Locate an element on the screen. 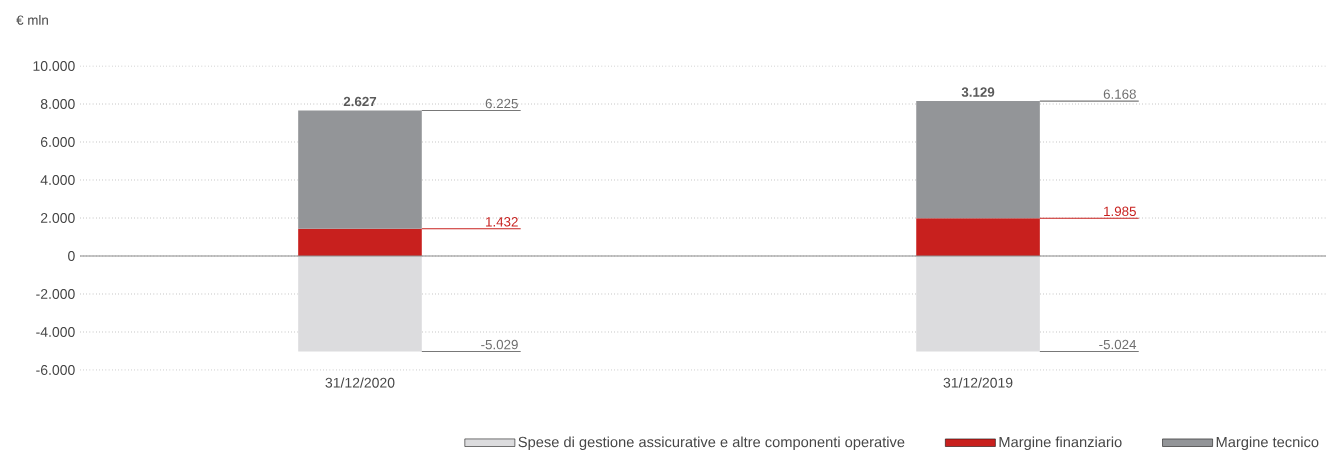  data-label: 6.225 is located at coordinates (501, 103).